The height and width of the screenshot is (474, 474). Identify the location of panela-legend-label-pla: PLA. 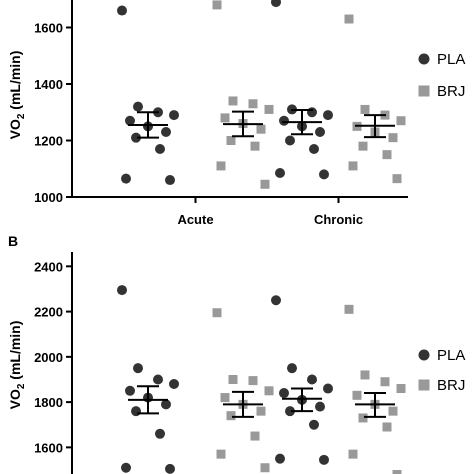
(451, 59).